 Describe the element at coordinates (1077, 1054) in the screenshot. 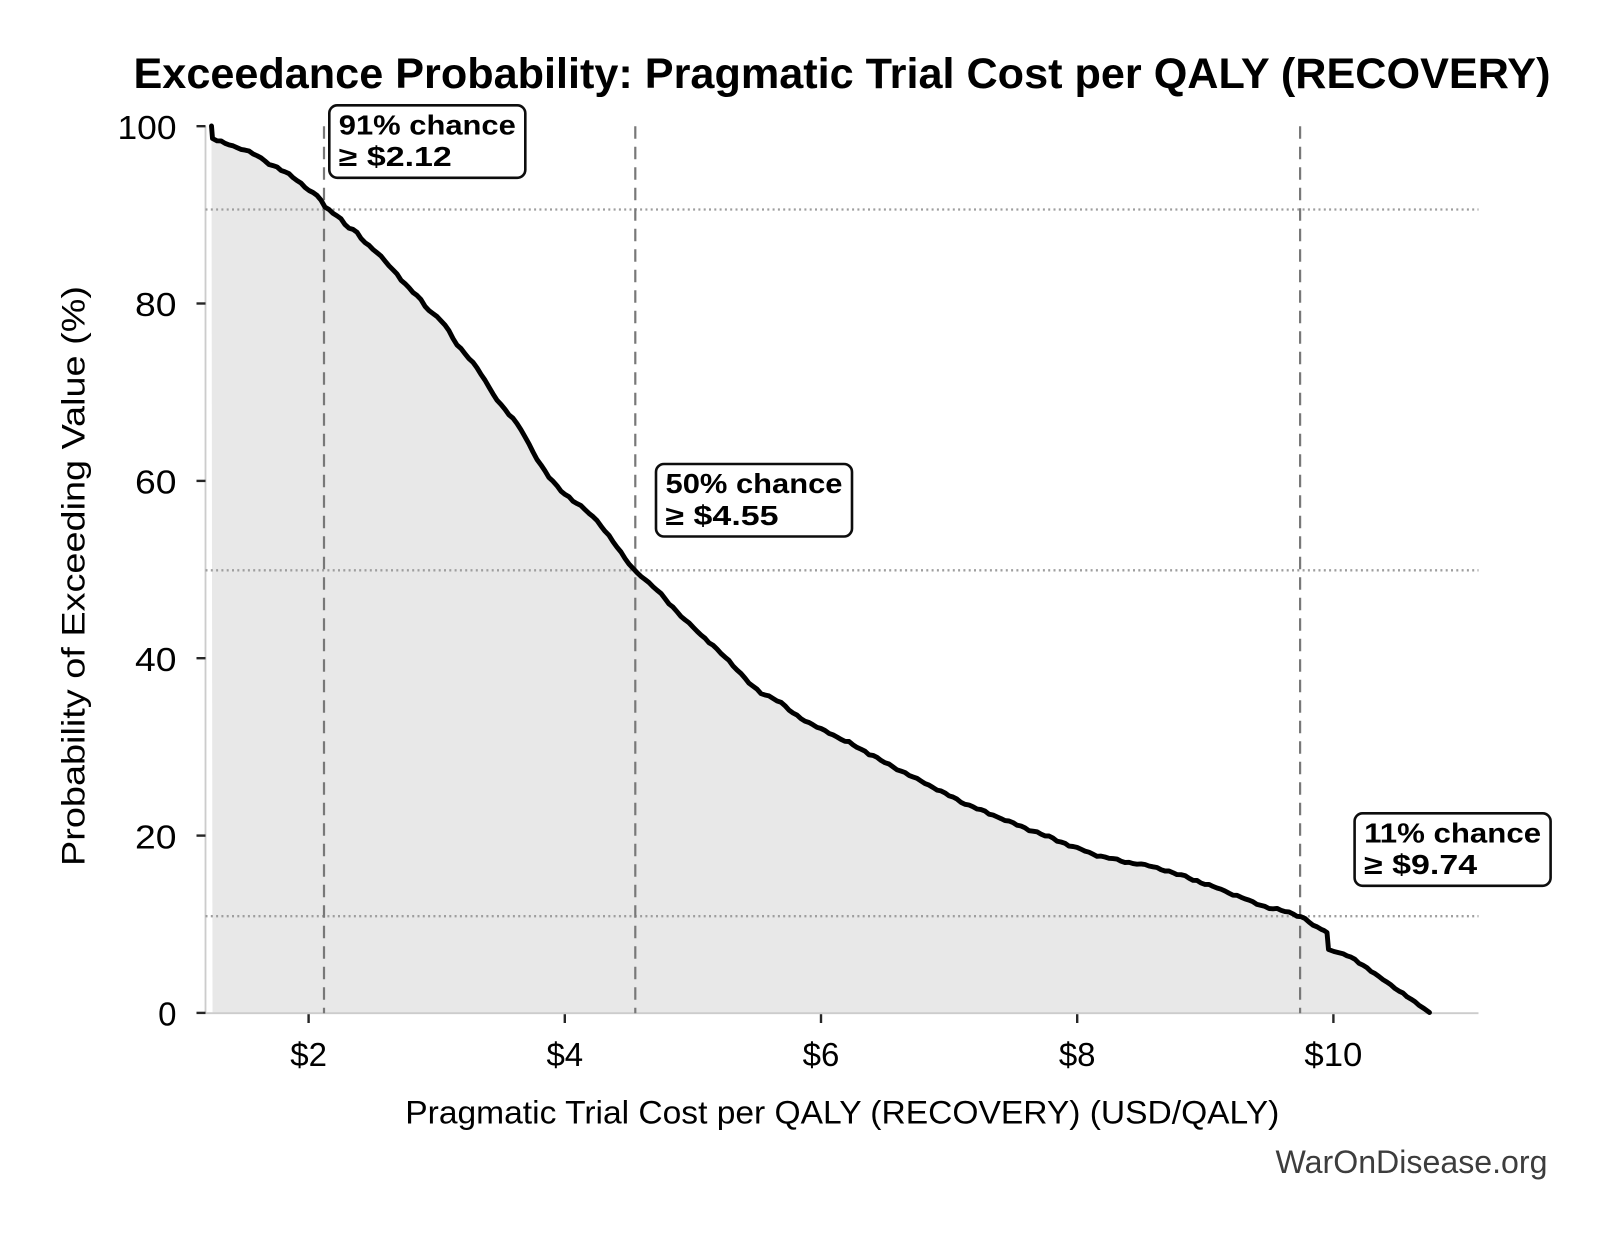

I see `svg-text: $8` at that location.